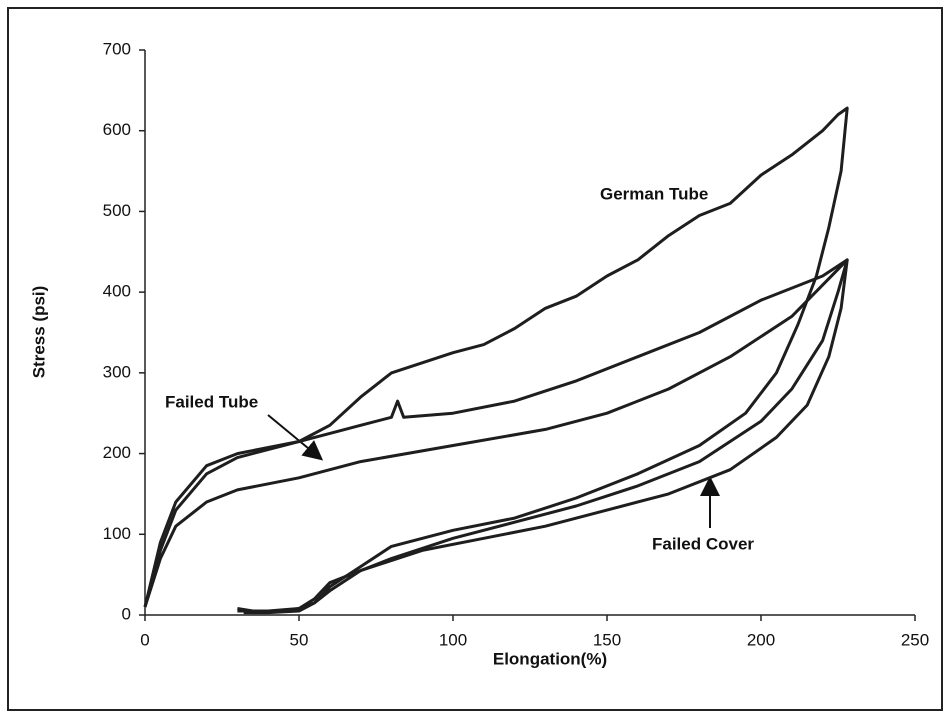  What do you see at coordinates (607, 639) in the screenshot?
I see `x-tick-label: 150` at bounding box center [607, 639].